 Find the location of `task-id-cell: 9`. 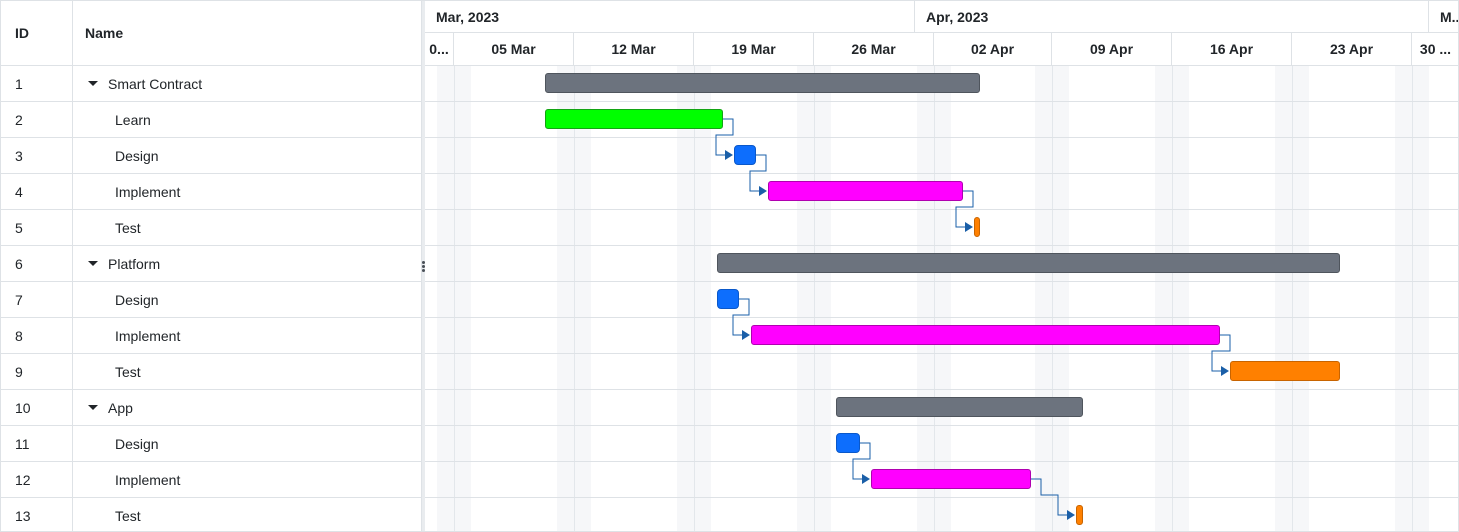

task-id-cell: 9 is located at coordinates (19, 372).